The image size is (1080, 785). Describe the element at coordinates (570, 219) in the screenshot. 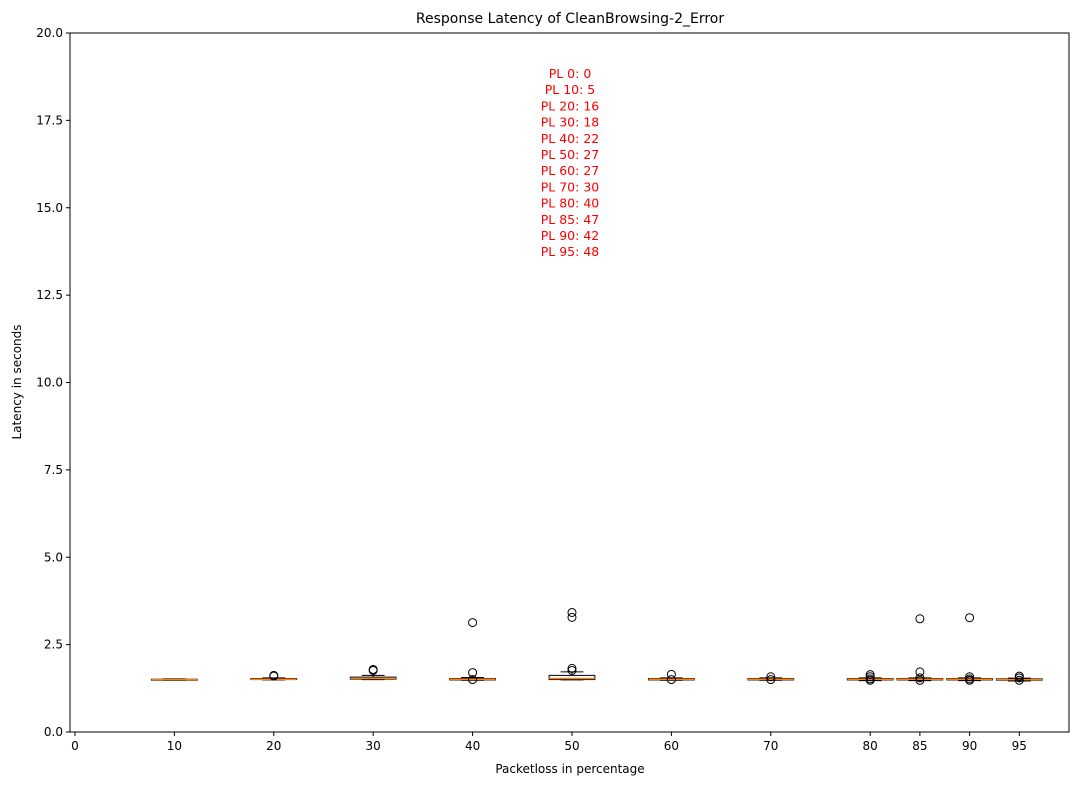

I see `annotation-line: PL 85: 47` at that location.